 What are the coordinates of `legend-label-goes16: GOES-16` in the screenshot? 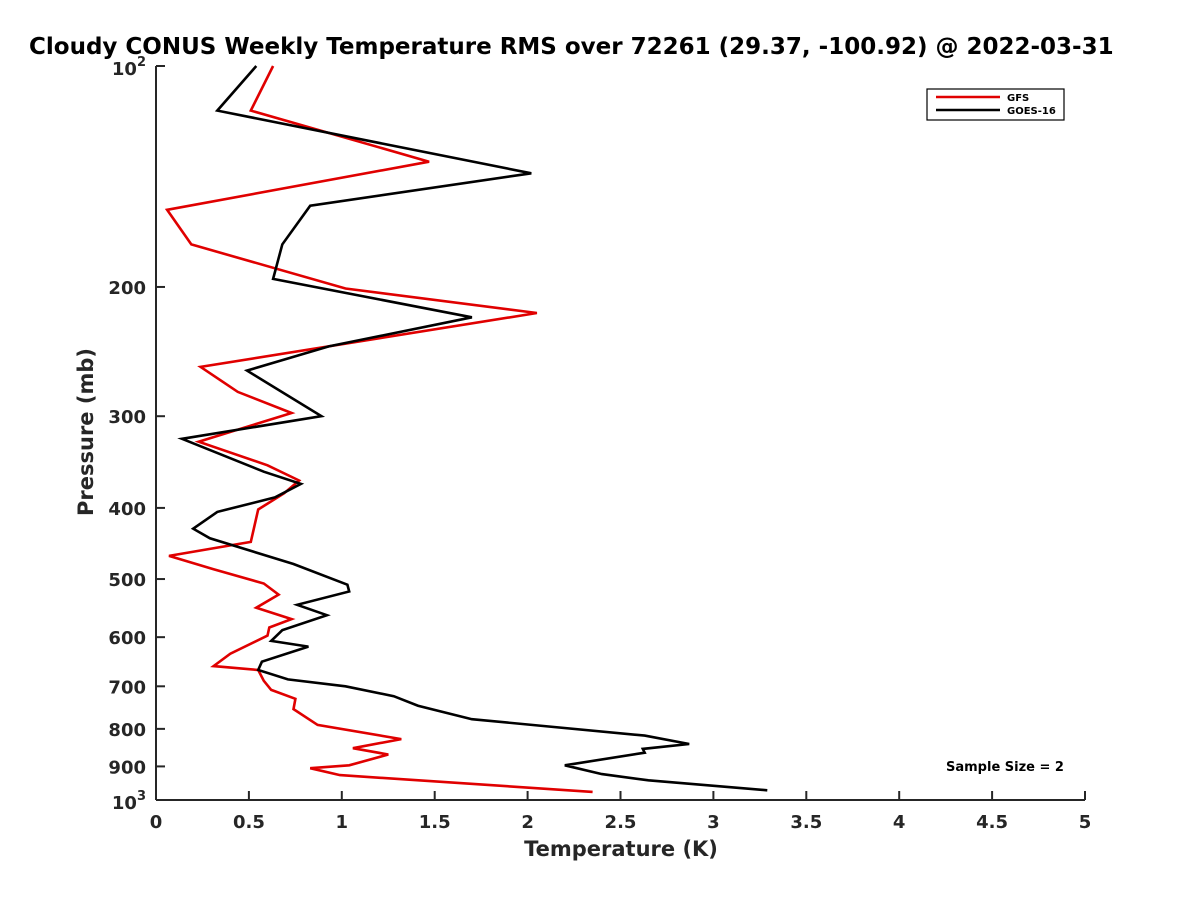 It's located at (1031, 111).